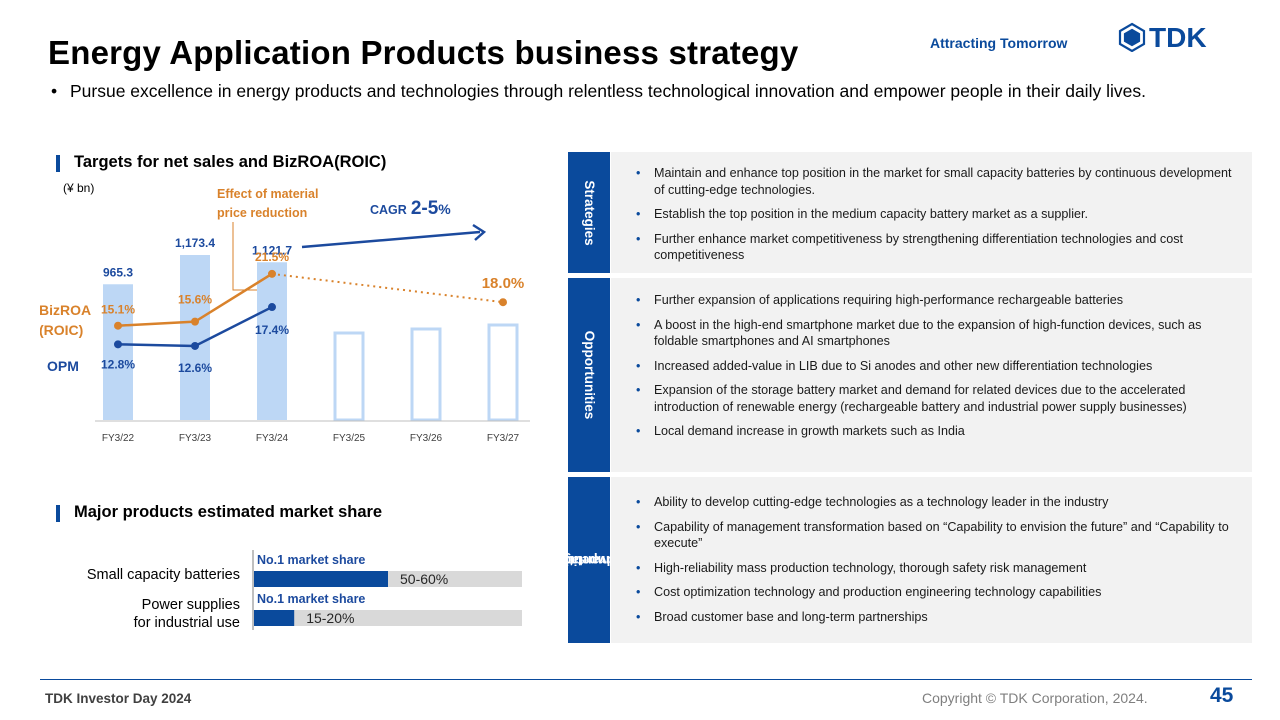 The image size is (1280, 720). Describe the element at coordinates (589, 212) in the screenshot. I see `panel-tab-strategies: Strategies` at that location.